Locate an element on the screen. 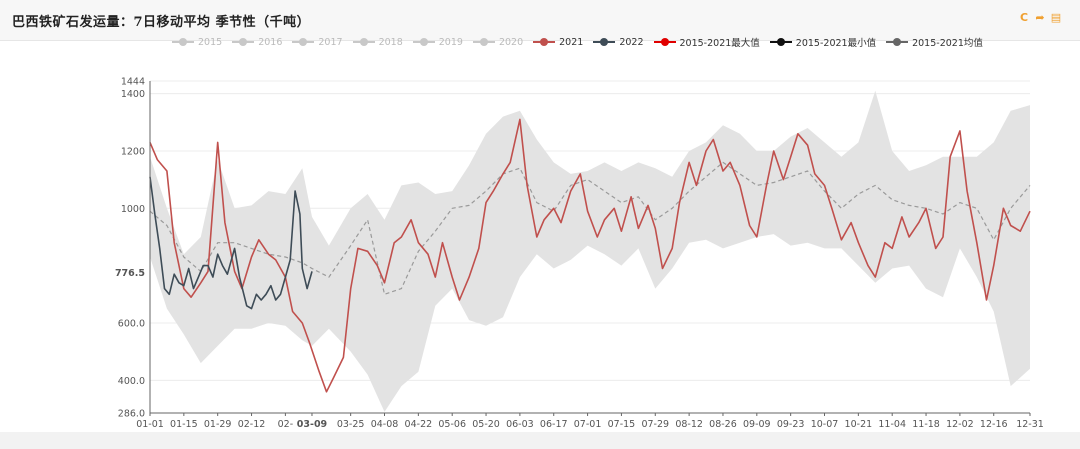  y-tick-label-1: 400.0 is located at coordinates (131, 381).